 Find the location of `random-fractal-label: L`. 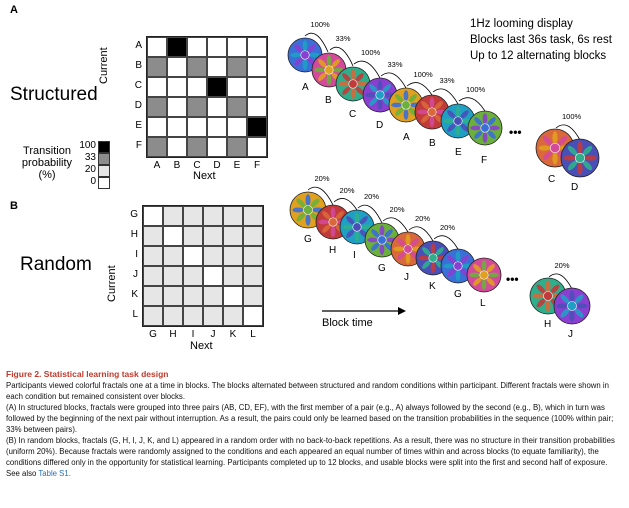

random-fractal-label: L is located at coordinates (483, 303).